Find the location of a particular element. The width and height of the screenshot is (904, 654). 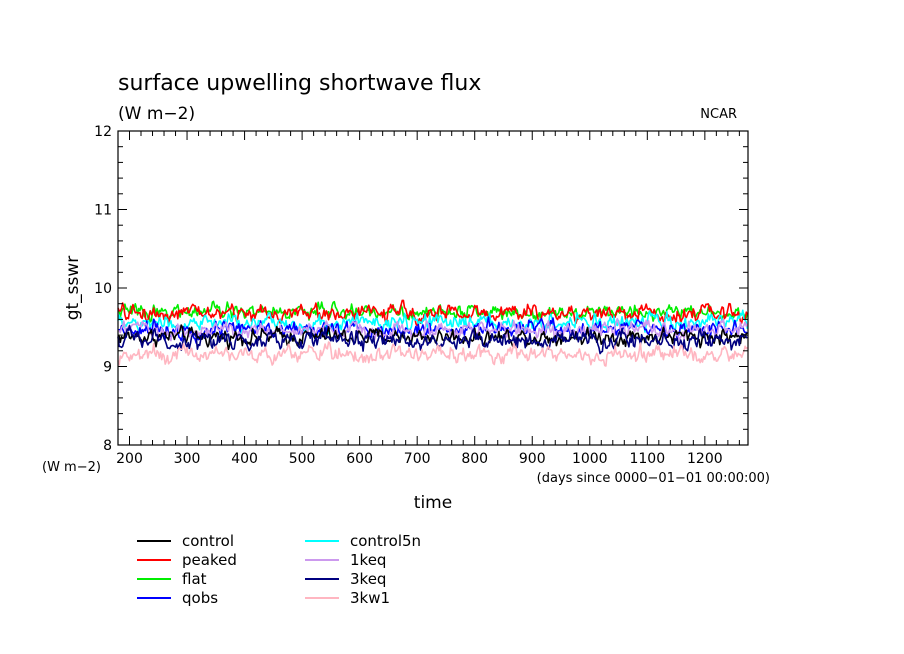

series-line-flat is located at coordinates (433, 311).